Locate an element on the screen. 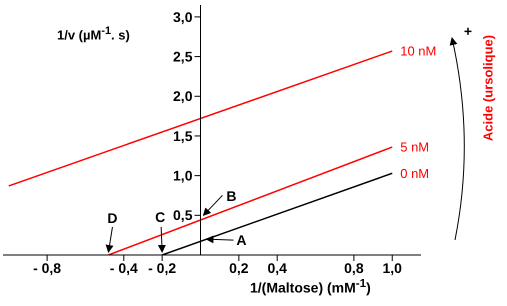  annotation: D is located at coordinates (112, 218).